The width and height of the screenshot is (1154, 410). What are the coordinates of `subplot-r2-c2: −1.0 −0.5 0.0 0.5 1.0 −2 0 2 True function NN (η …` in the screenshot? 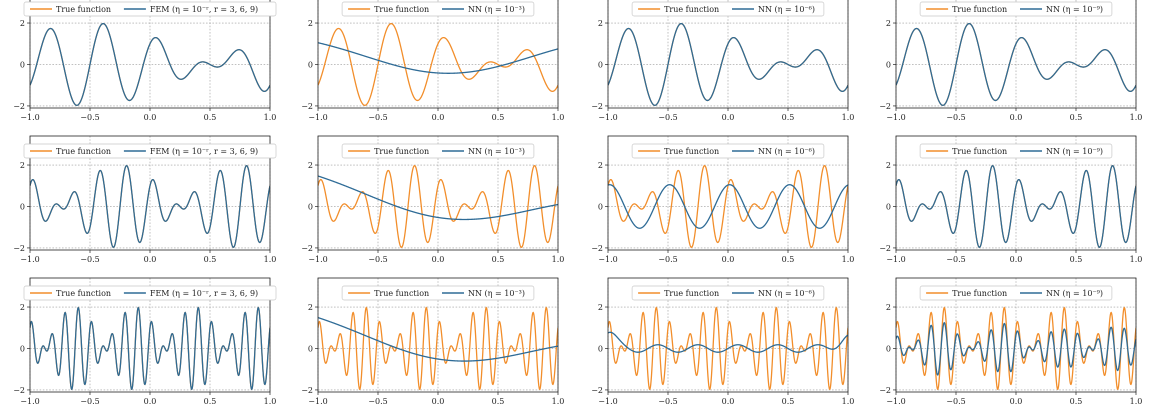 It's located at (432, 199).